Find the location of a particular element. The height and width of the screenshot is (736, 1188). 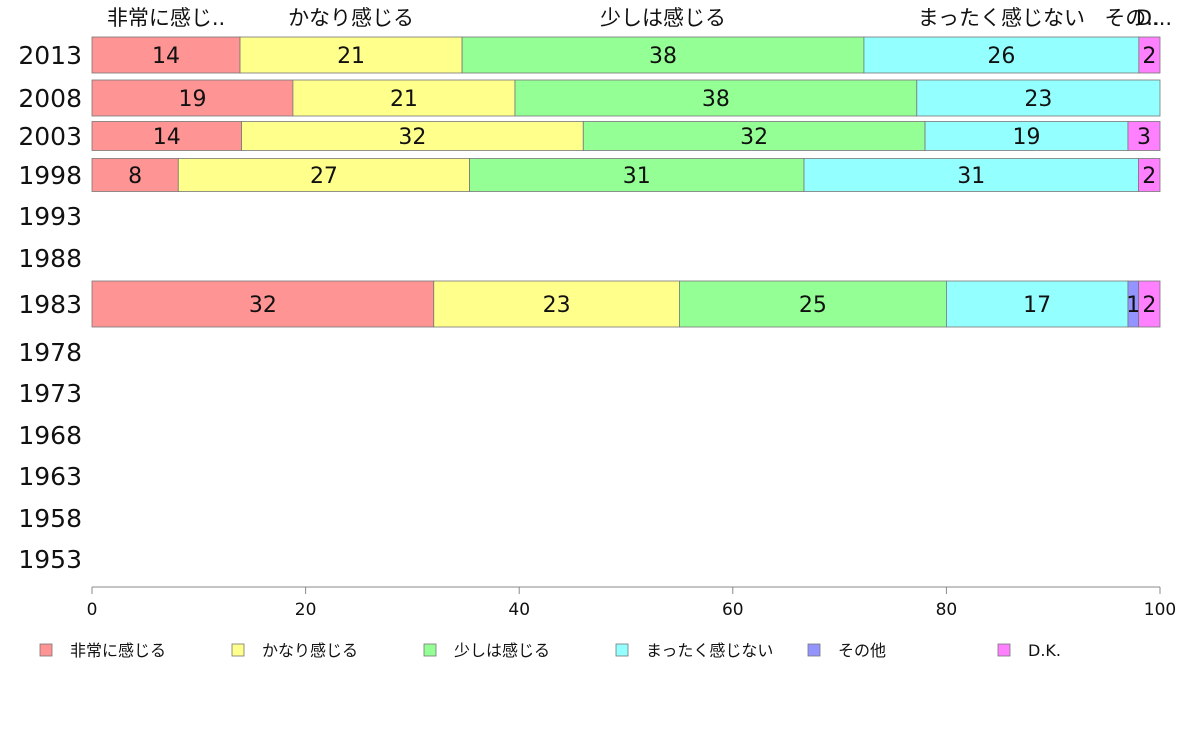

column-header-4: その.. is located at coordinates (1131, 18).